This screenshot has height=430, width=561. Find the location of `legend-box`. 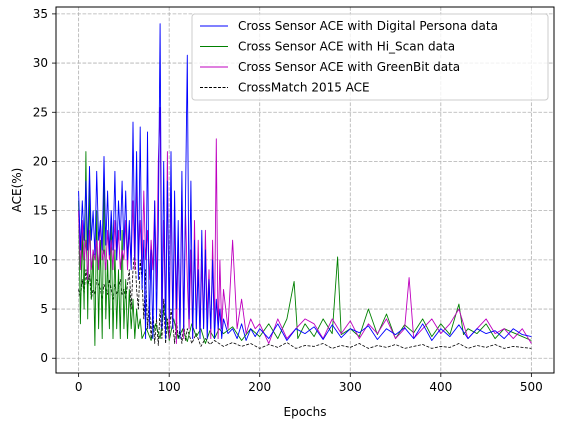

legend-box is located at coordinates (370, 57).